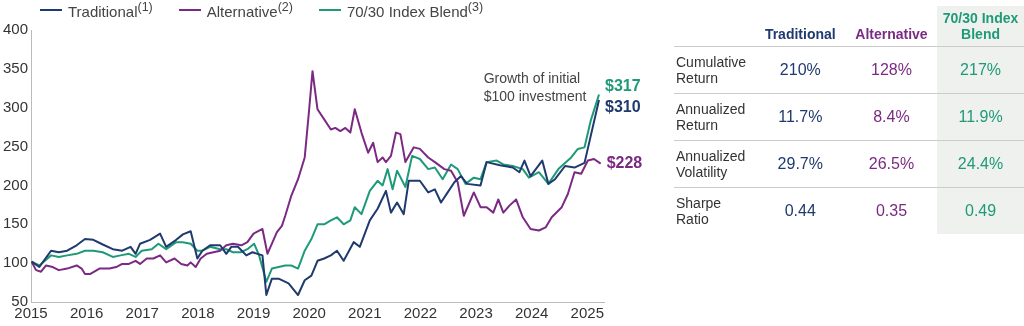 The height and width of the screenshot is (326, 1024). Describe the element at coordinates (86, 313) in the screenshot. I see `x-tick-label: 2016` at that location.